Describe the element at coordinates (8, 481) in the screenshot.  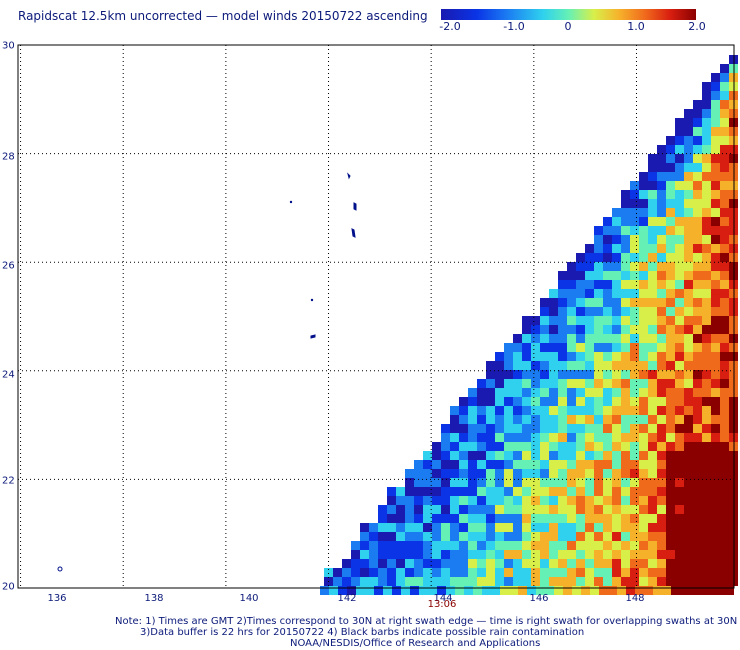
I see `y-tick-label: 22` at that location.